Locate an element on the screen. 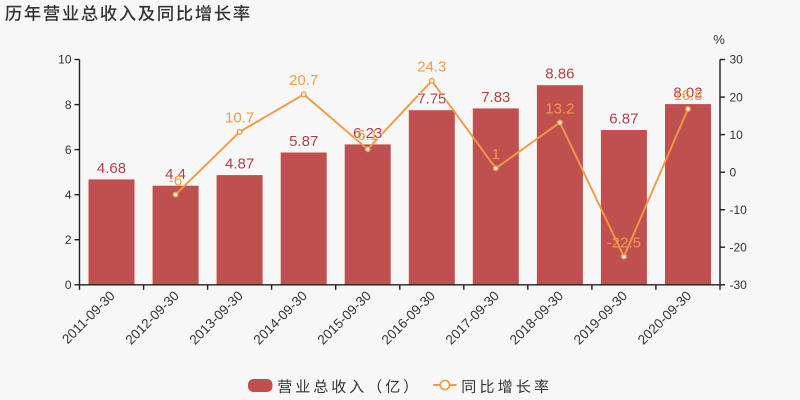 Image resolution: width=800 pixels, height=400 pixels. svg-text: 6.87 is located at coordinates (623, 118).